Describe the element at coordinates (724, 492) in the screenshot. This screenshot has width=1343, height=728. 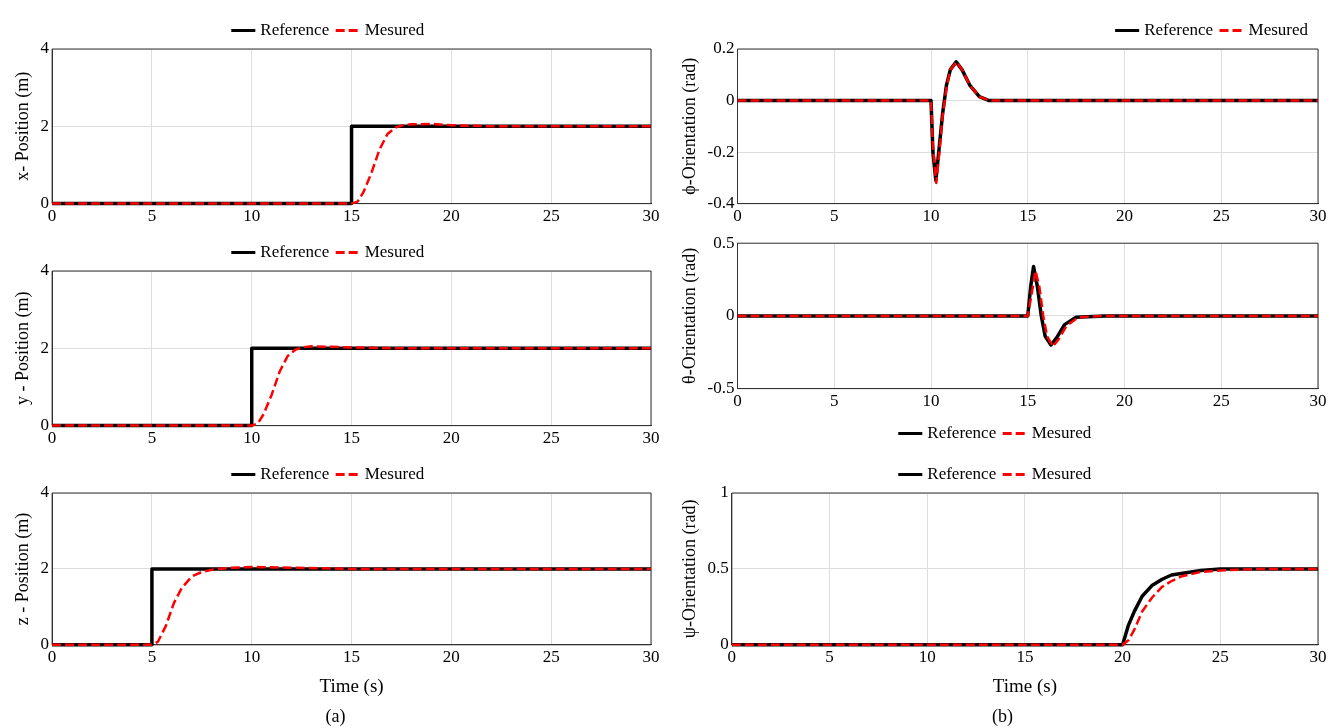
I see `y-tick-label: 1` at that location.